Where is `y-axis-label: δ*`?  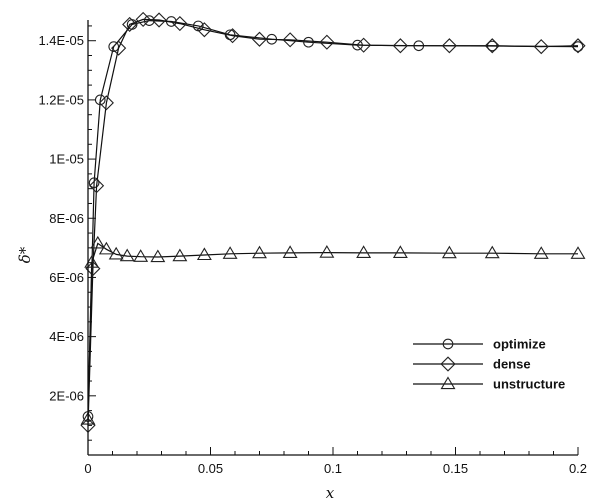 y-axis-label: δ* is located at coordinates (25, 254).